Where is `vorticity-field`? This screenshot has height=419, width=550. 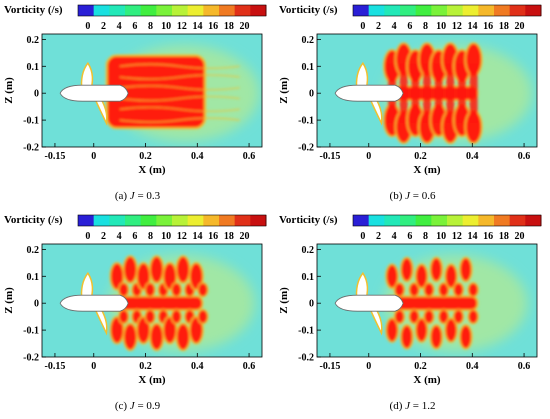
vorticity-field is located at coordinates (427, 90).